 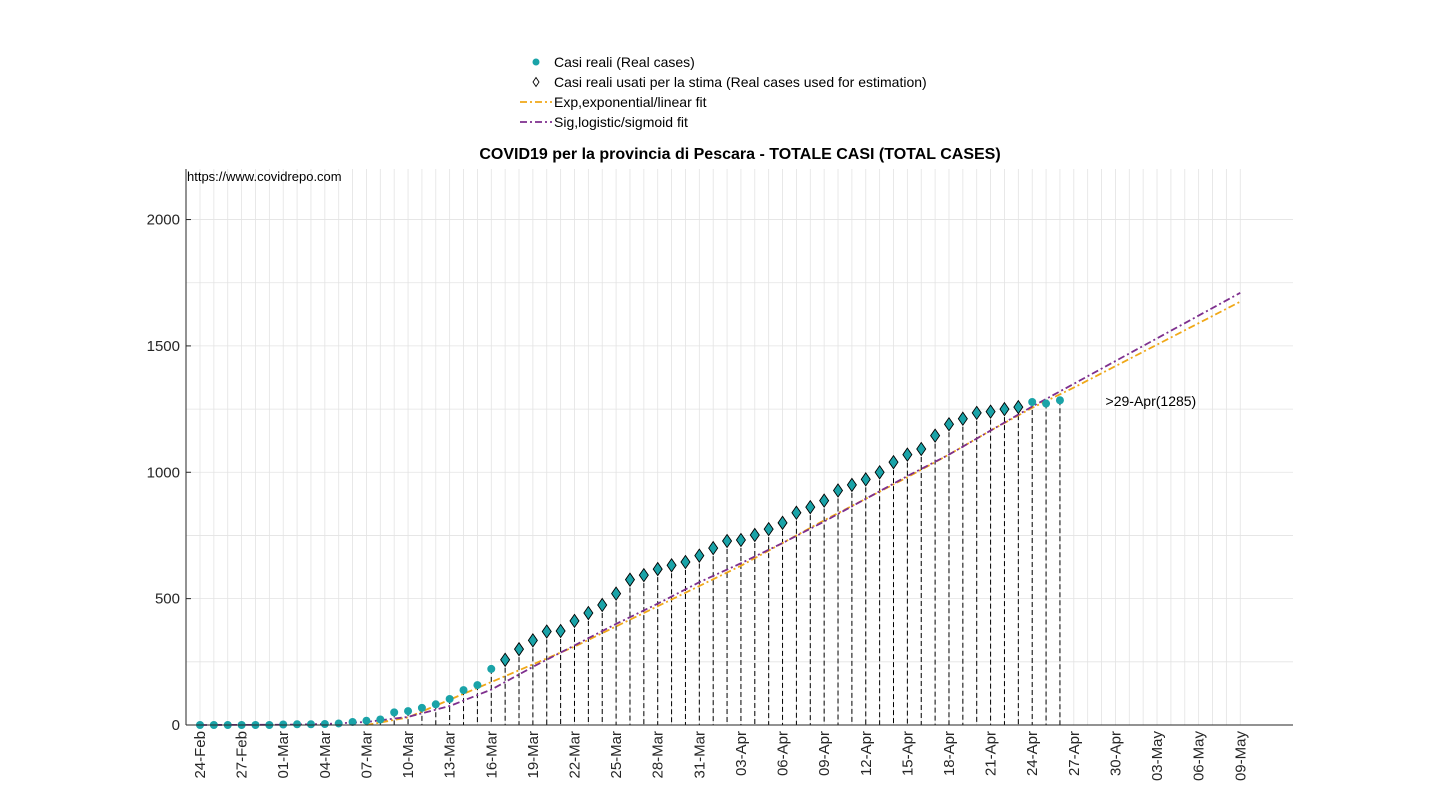 I want to click on y-tick-label: 1000, so click(x=163, y=472).